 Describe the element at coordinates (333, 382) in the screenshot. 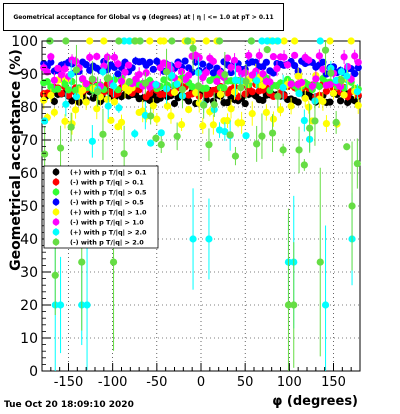

I see `x-tick-label: 150` at that location.